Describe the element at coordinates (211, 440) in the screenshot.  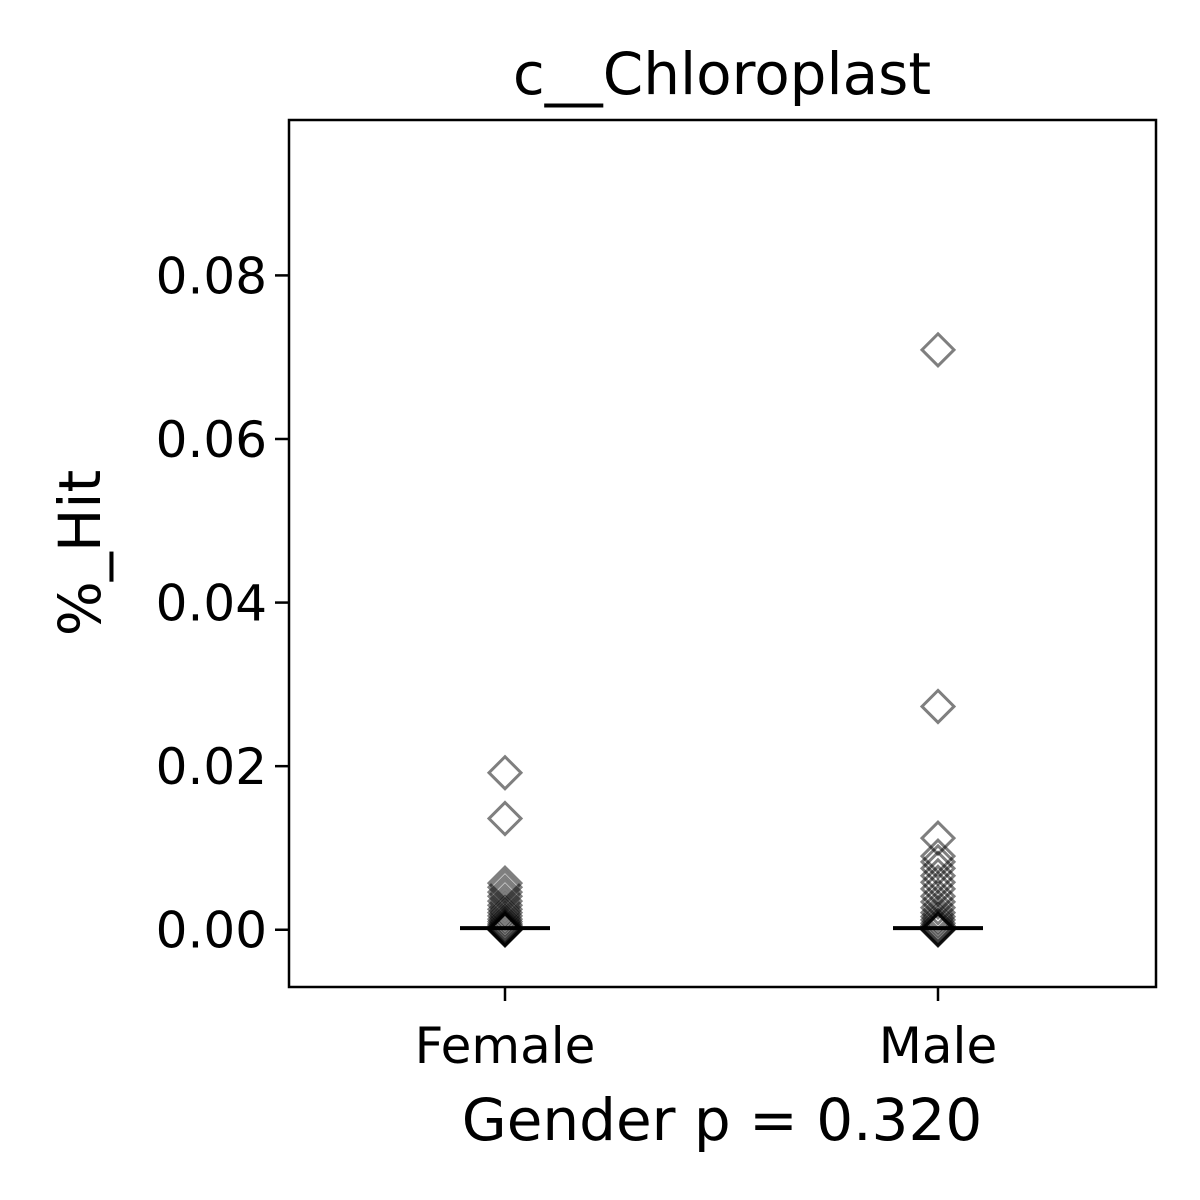
I see `y-tick-label: 0.06` at that location.